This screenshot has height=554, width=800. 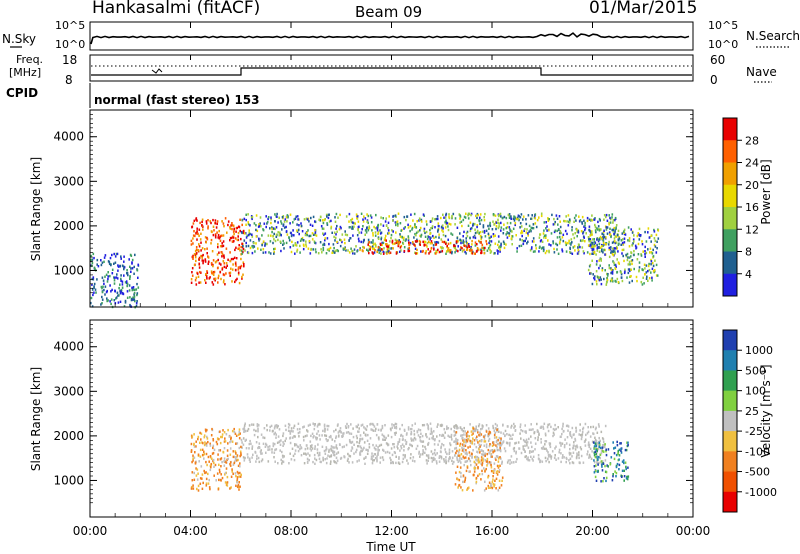 I want to click on colorbar-tick-label: 12, so click(x=752, y=229).